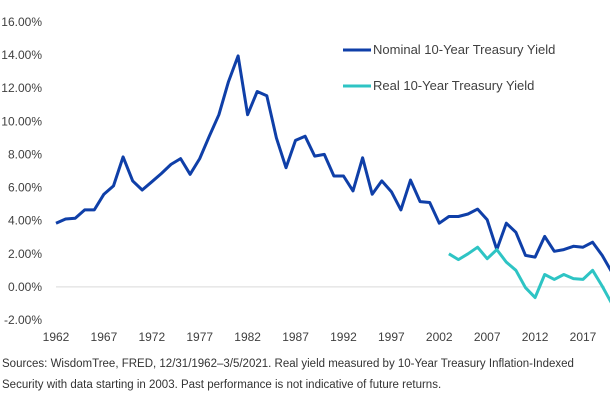 The image size is (610, 406). Describe the element at coordinates (104, 337) in the screenshot. I see `x-tick-label: 1967` at that location.